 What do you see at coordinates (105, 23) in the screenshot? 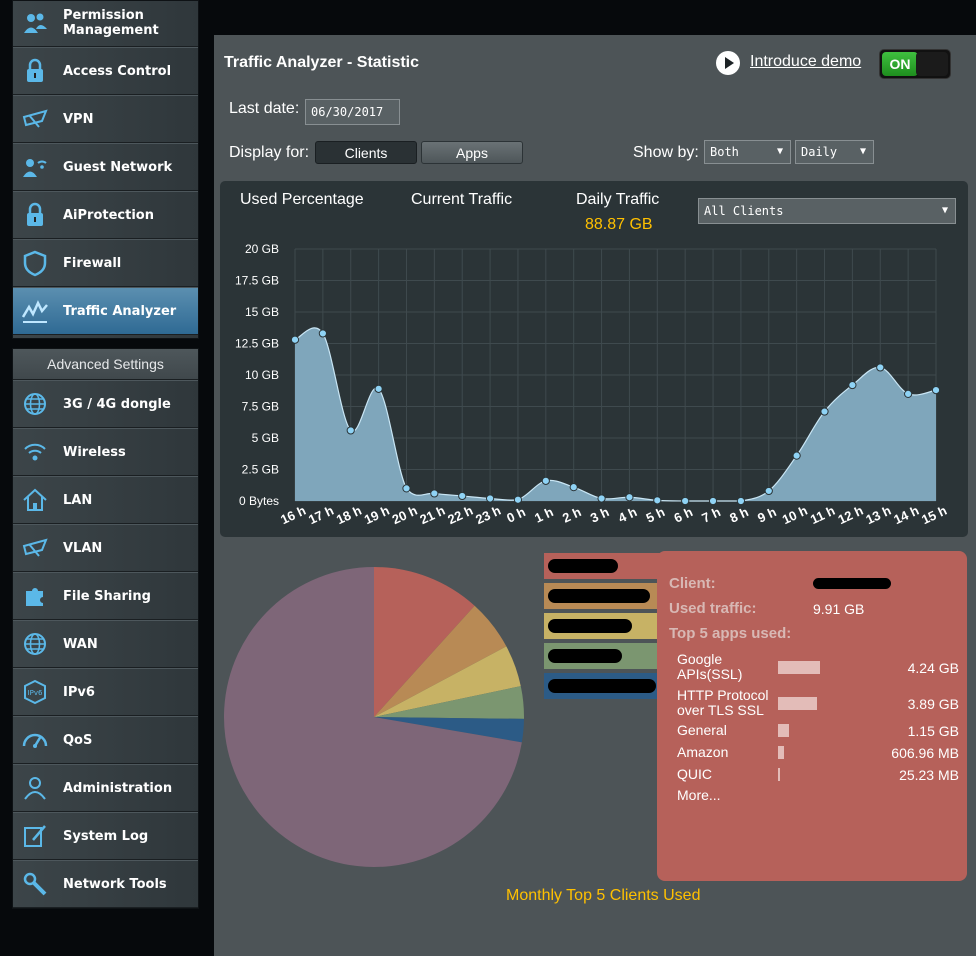
I see `sidebar-item-permission-management: Permission Management` at bounding box center [105, 23].